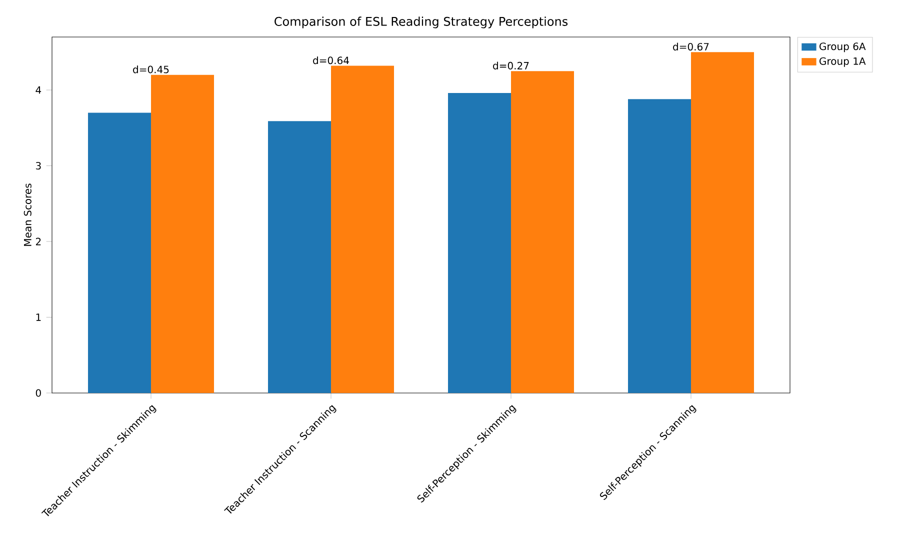  What do you see at coordinates (691, 46) in the screenshot?
I see `annotation: d=0.67` at bounding box center [691, 46].